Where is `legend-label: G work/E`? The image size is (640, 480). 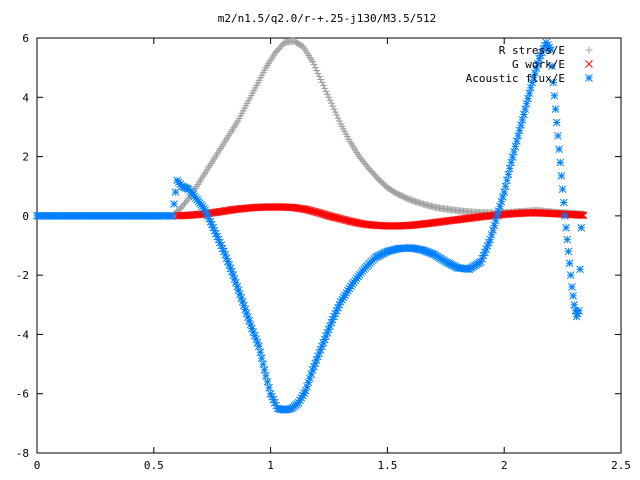 legend-label: G work/E is located at coordinates (538, 64).